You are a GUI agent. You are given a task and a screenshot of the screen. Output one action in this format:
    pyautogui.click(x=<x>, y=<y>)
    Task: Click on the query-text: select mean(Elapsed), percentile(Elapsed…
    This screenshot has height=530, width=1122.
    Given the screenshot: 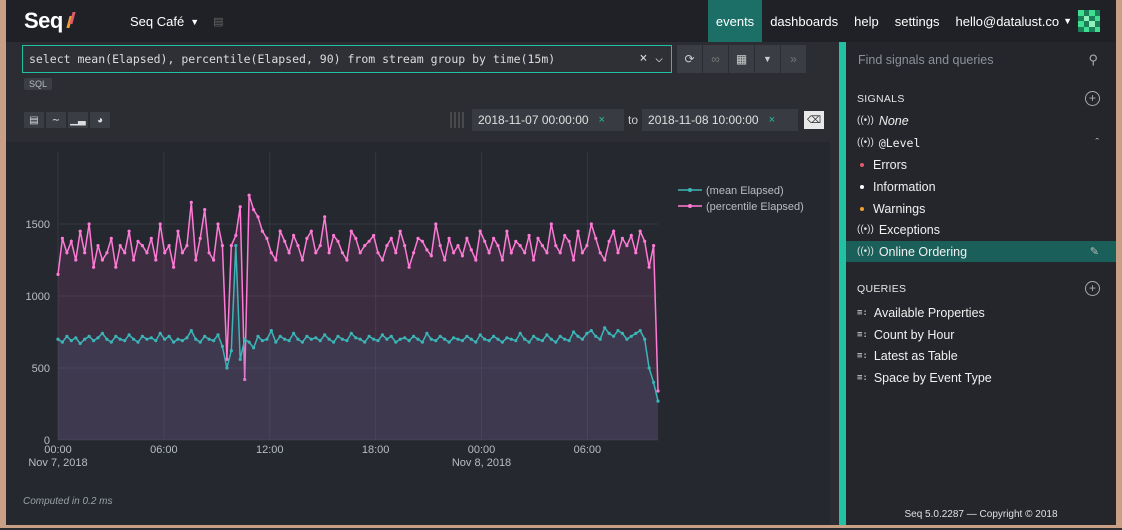 What is the action you would take?
    pyautogui.click(x=292, y=59)
    